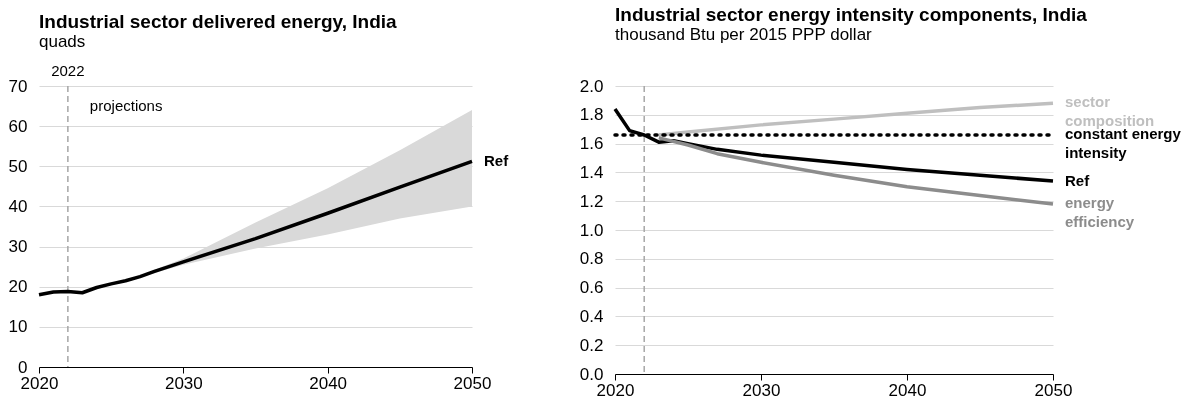 This screenshot has height=406, width=1184. Describe the element at coordinates (18, 327) in the screenshot. I see `y-tick-label: 10` at that location.